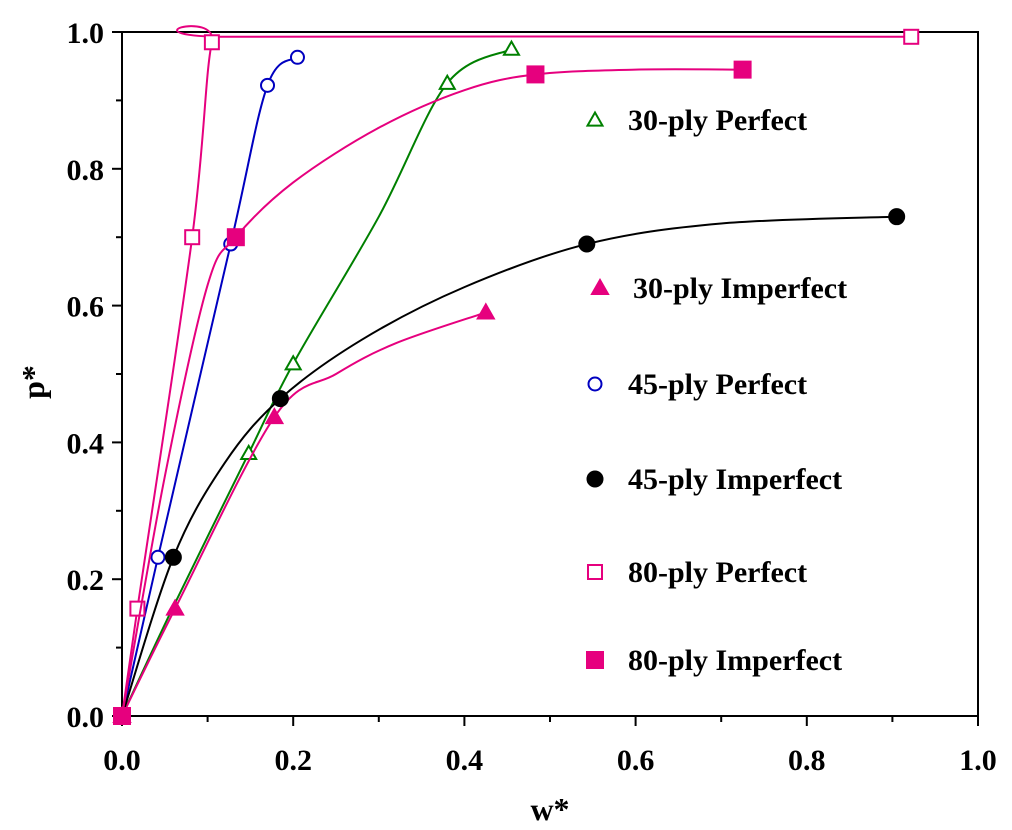 Image resolution: width=1012 pixels, height=830 pixels. I want to click on x-tick-label: 0.4, so click(465, 760).